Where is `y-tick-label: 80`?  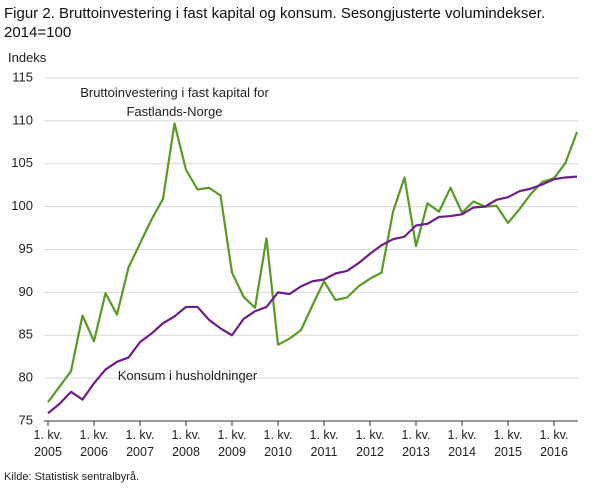
y-tick-label: 80 is located at coordinates (26, 377).